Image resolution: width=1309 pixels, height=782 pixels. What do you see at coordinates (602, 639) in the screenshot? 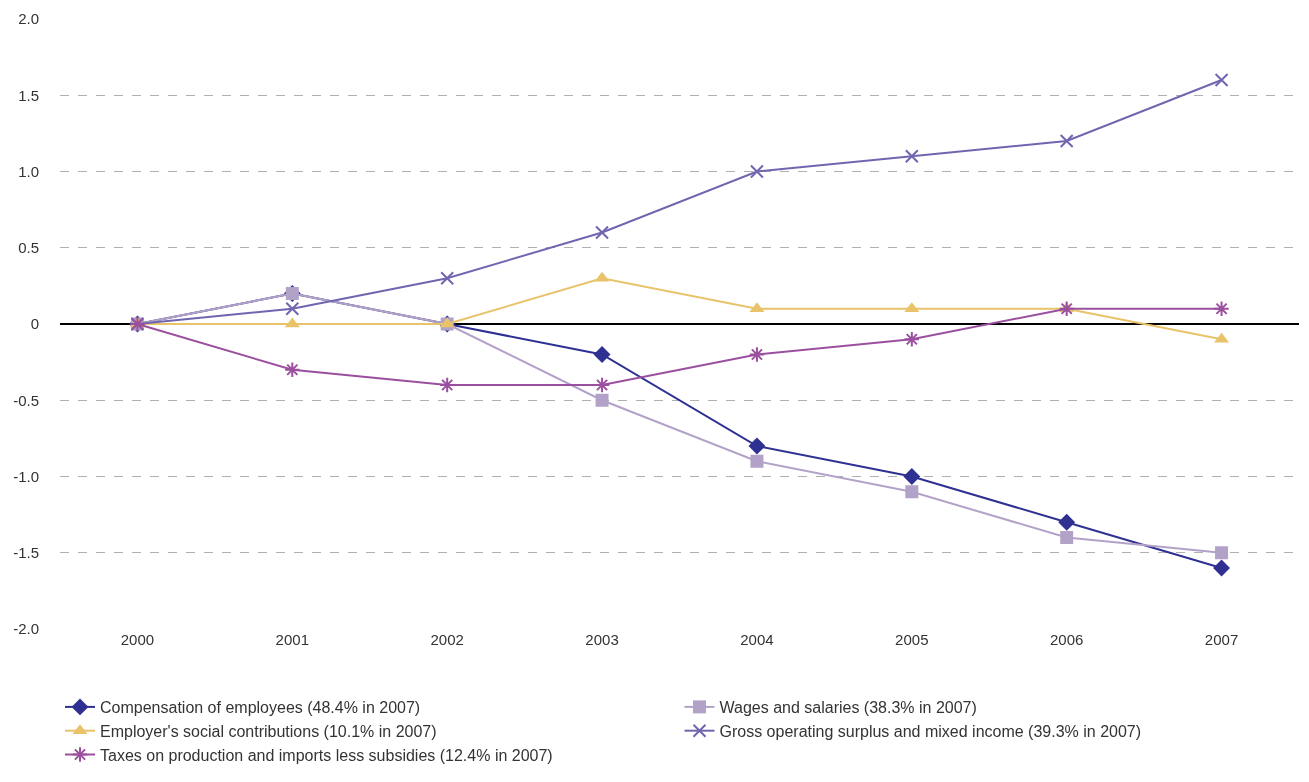
I see `x-tick-label: 2003` at bounding box center [602, 639].